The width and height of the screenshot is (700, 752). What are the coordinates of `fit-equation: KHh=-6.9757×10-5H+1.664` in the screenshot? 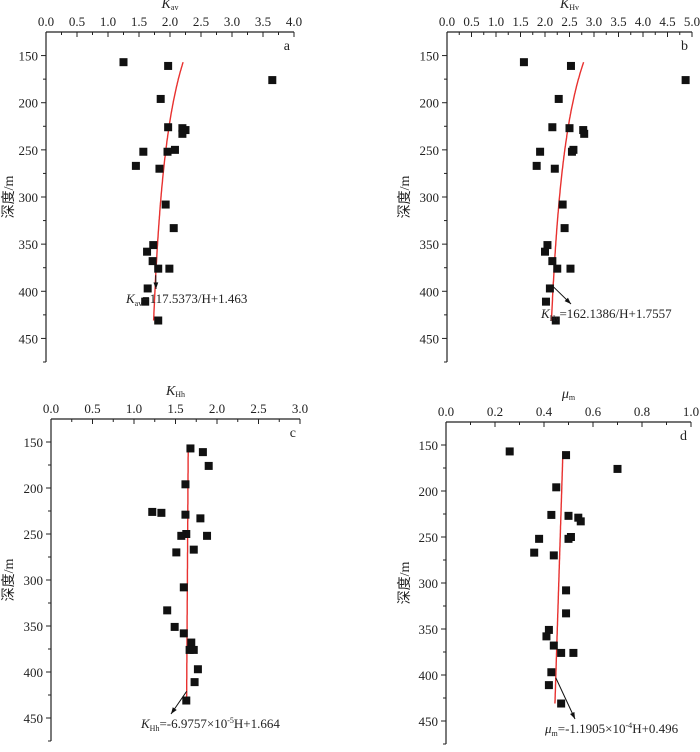 It's located at (210, 724).